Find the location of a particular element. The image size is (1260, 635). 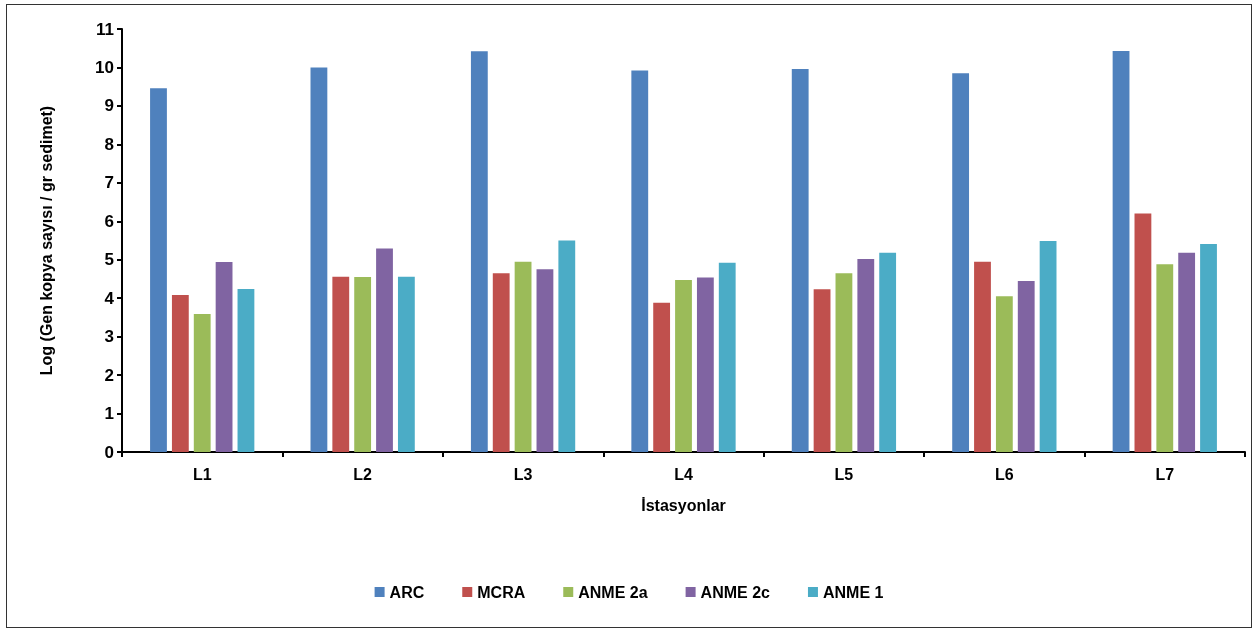

y-tick-label: 10 is located at coordinates (104, 67).